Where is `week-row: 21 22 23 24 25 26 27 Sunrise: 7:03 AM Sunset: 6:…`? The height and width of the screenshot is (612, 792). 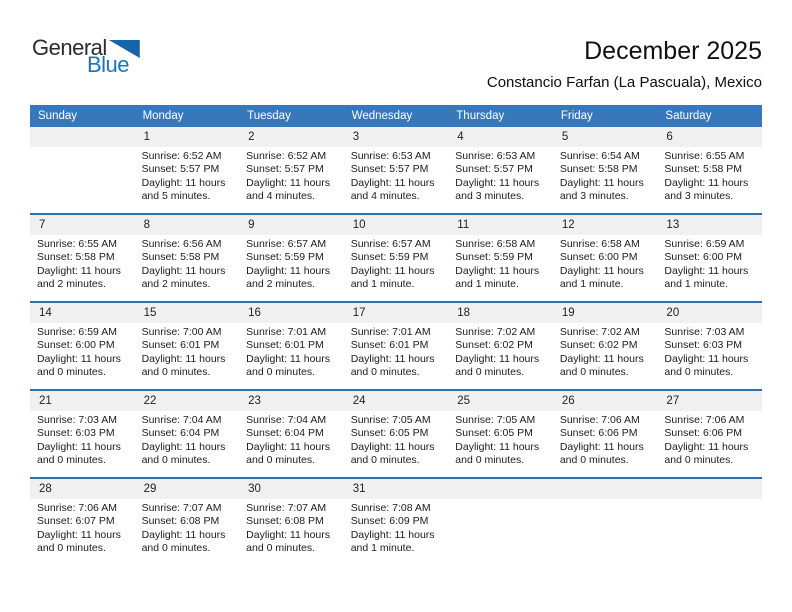 week-row: 21 22 23 24 25 26 27 Sunrise: 7:03 AM Sunset: 6:… is located at coordinates (396, 433).